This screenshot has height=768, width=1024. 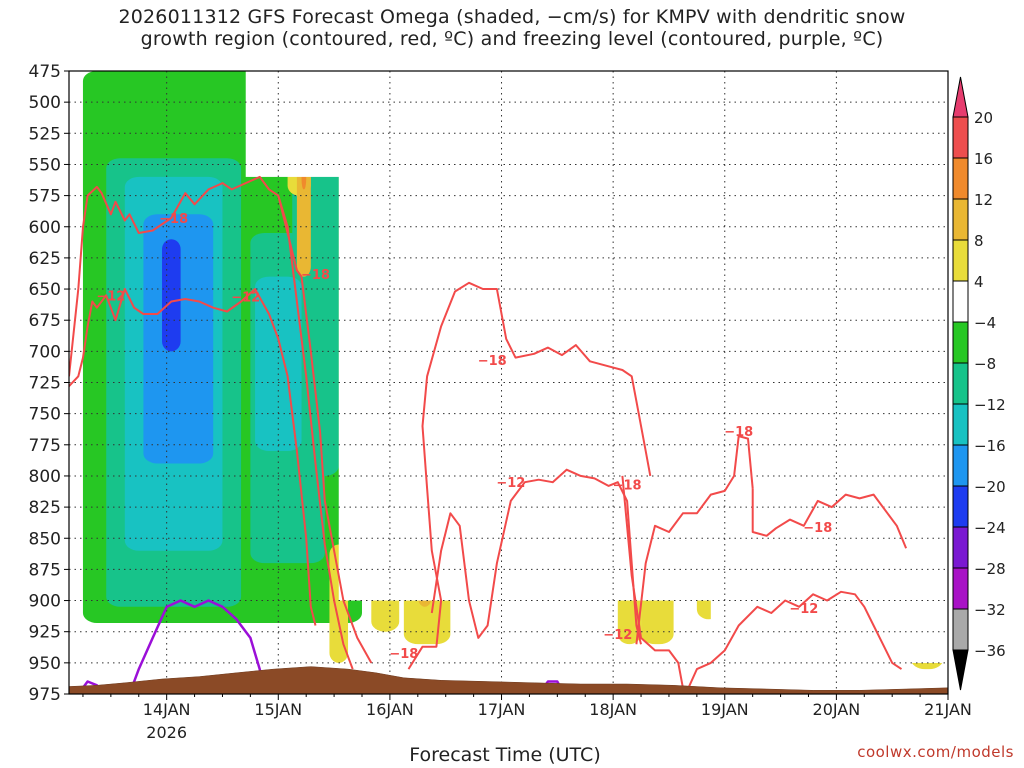 What do you see at coordinates (505, 755) in the screenshot?
I see `x-axis-title: Forecast Time (UTC)` at bounding box center [505, 755].